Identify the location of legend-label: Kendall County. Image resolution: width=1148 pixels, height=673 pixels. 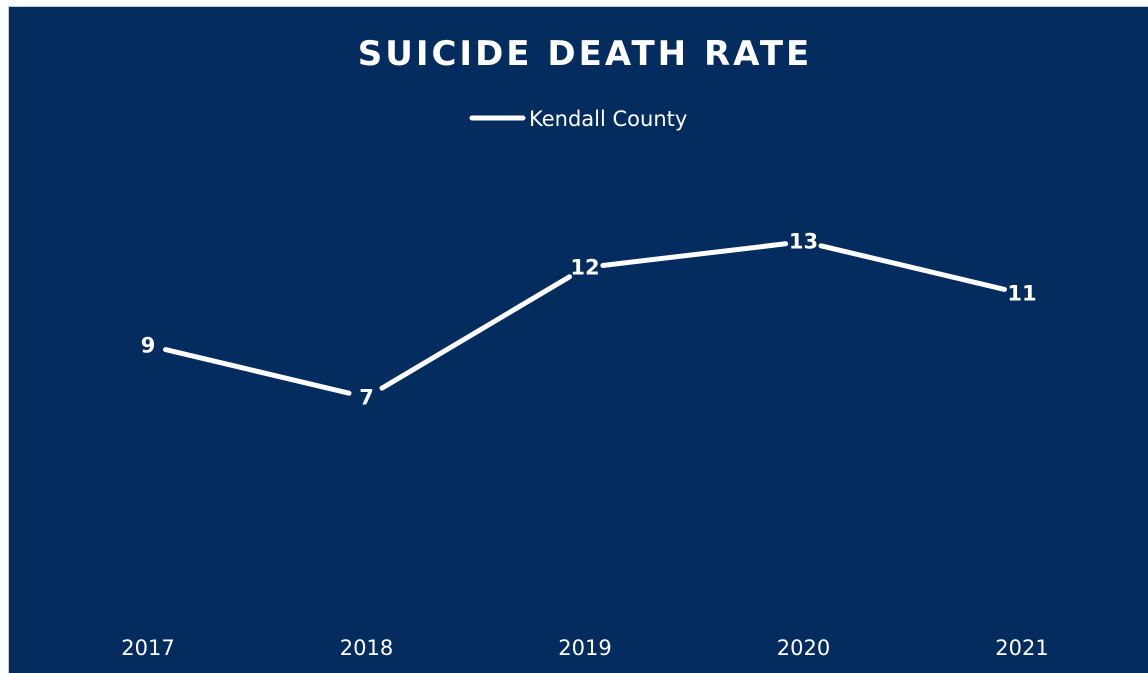
(608, 119).